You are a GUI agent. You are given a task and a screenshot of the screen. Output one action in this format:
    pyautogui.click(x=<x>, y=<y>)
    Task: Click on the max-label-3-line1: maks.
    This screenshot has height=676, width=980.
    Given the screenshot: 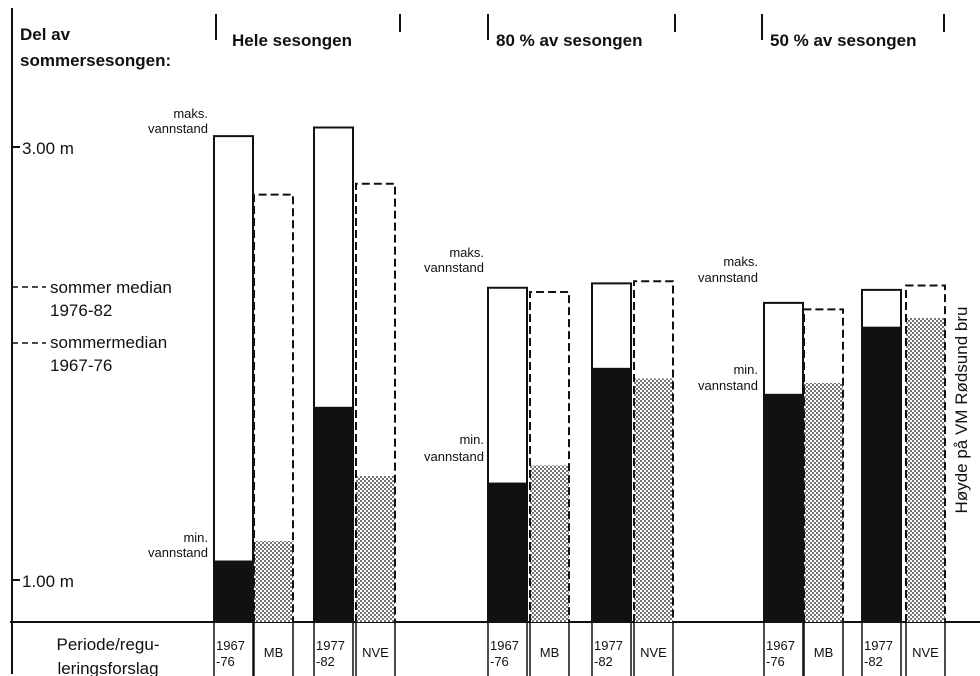 What is the action you would take?
    pyautogui.click(x=740, y=261)
    